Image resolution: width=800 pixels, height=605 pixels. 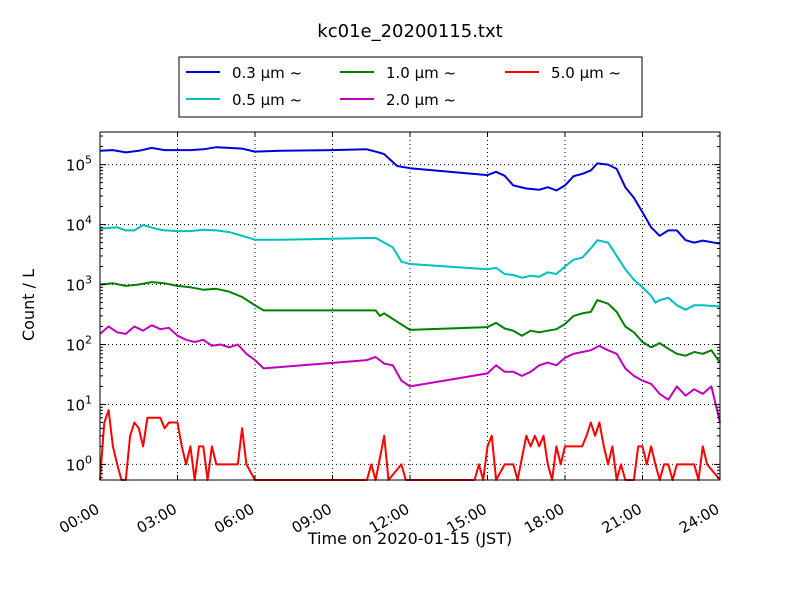 What do you see at coordinates (79, 164) in the screenshot?
I see `y-tick-label: 10⁵` at bounding box center [79, 164].